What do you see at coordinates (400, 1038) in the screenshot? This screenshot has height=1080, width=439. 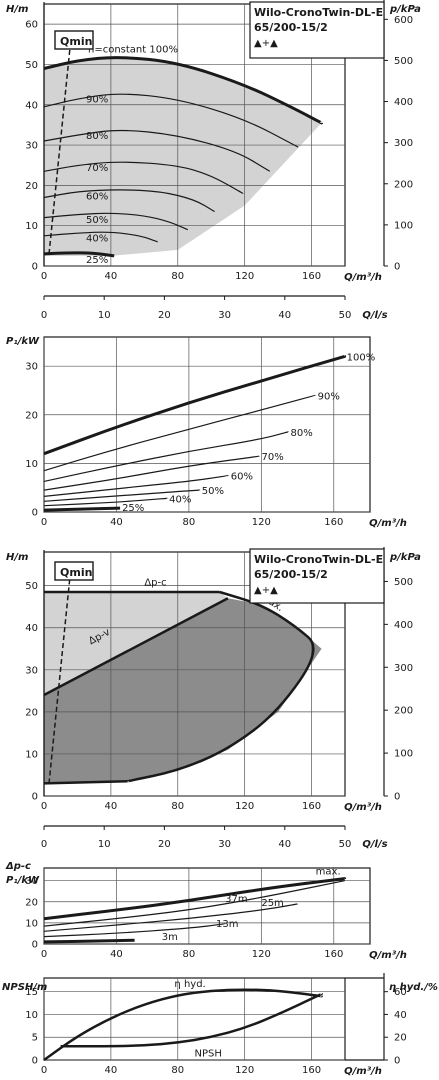 I see `right-tick-label: 20` at bounding box center [400, 1038].